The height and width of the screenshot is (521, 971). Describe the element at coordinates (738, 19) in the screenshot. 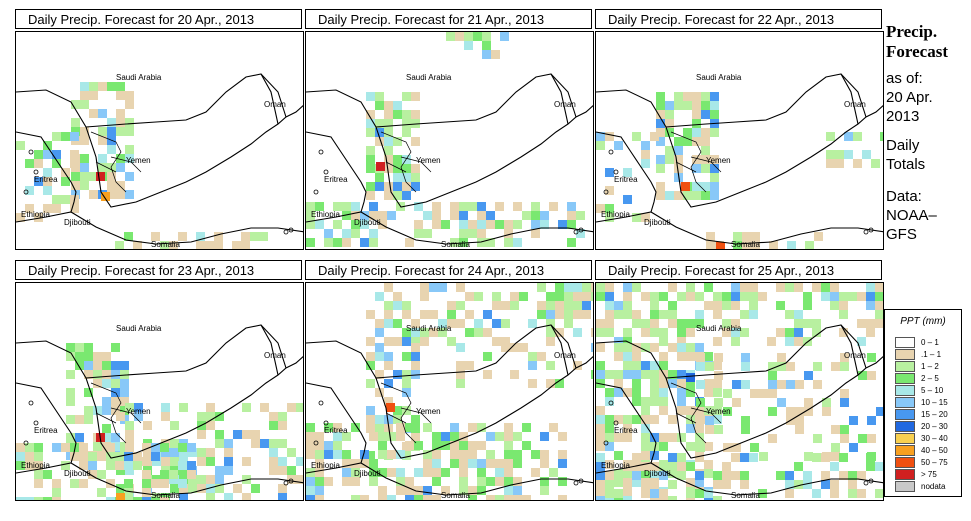

I see `panel-title: Daily Precip. Forecast for 22 Apr., 2013` at that location.